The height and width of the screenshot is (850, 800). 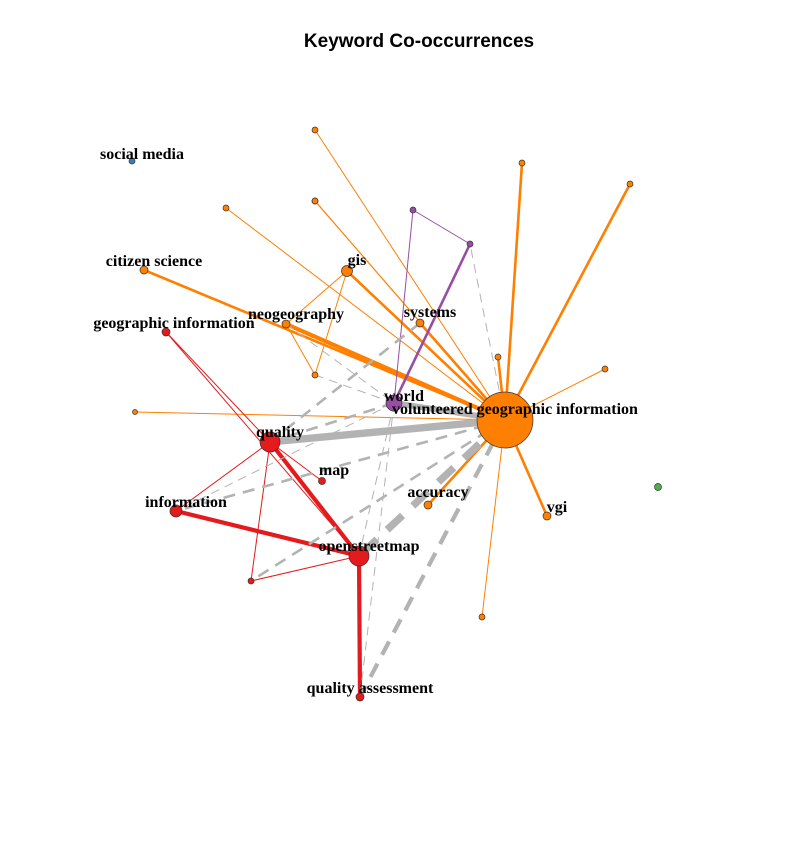 I want to click on edge-quality-geoinfo, so click(x=218, y=387).